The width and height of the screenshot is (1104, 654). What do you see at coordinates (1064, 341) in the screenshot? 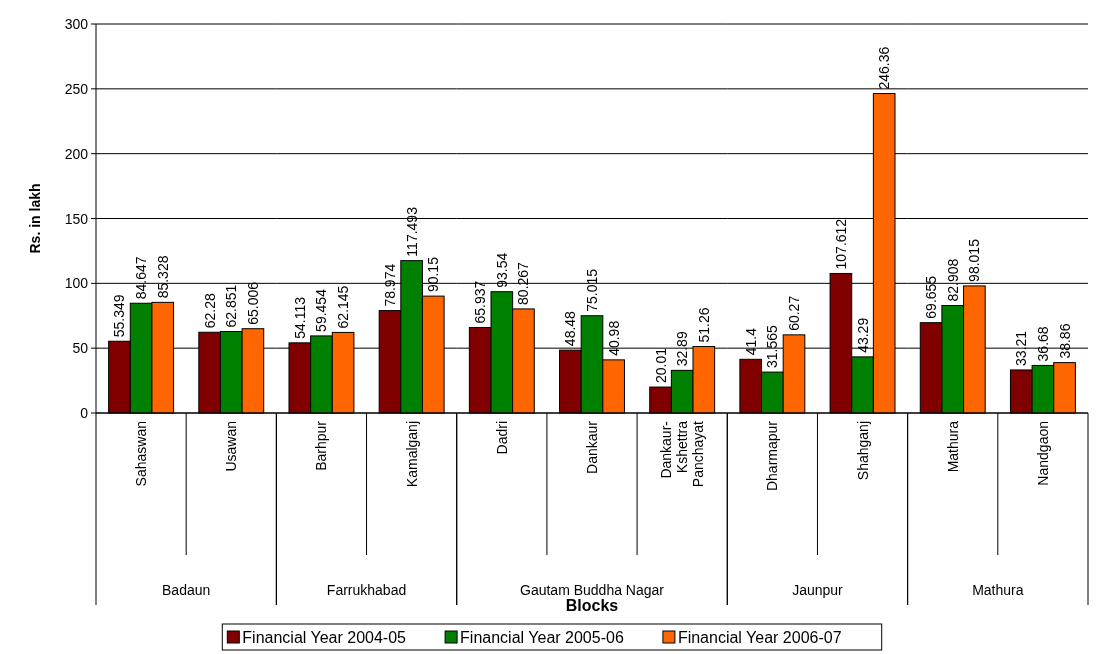
I see `data-label: 38.86` at bounding box center [1064, 341].